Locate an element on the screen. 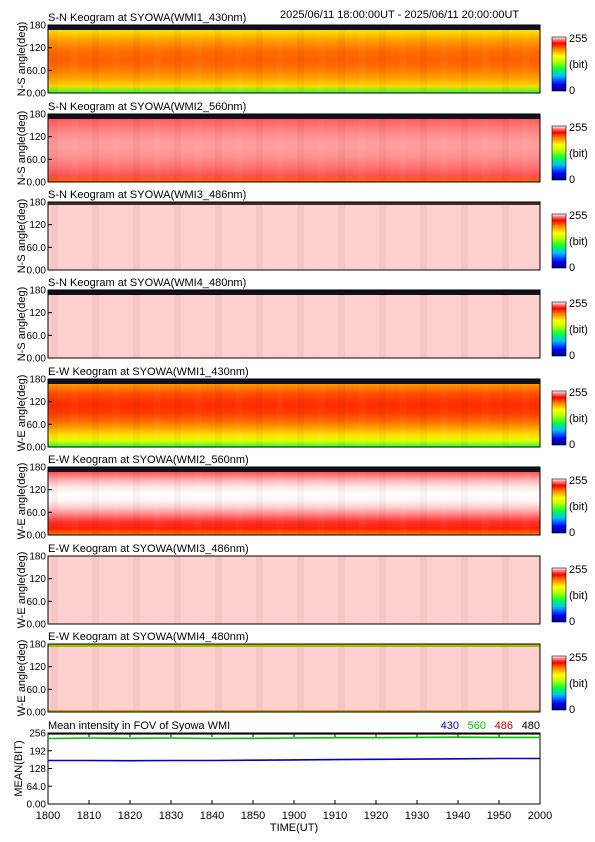  x-tick-label: 1840 is located at coordinates (212, 816).